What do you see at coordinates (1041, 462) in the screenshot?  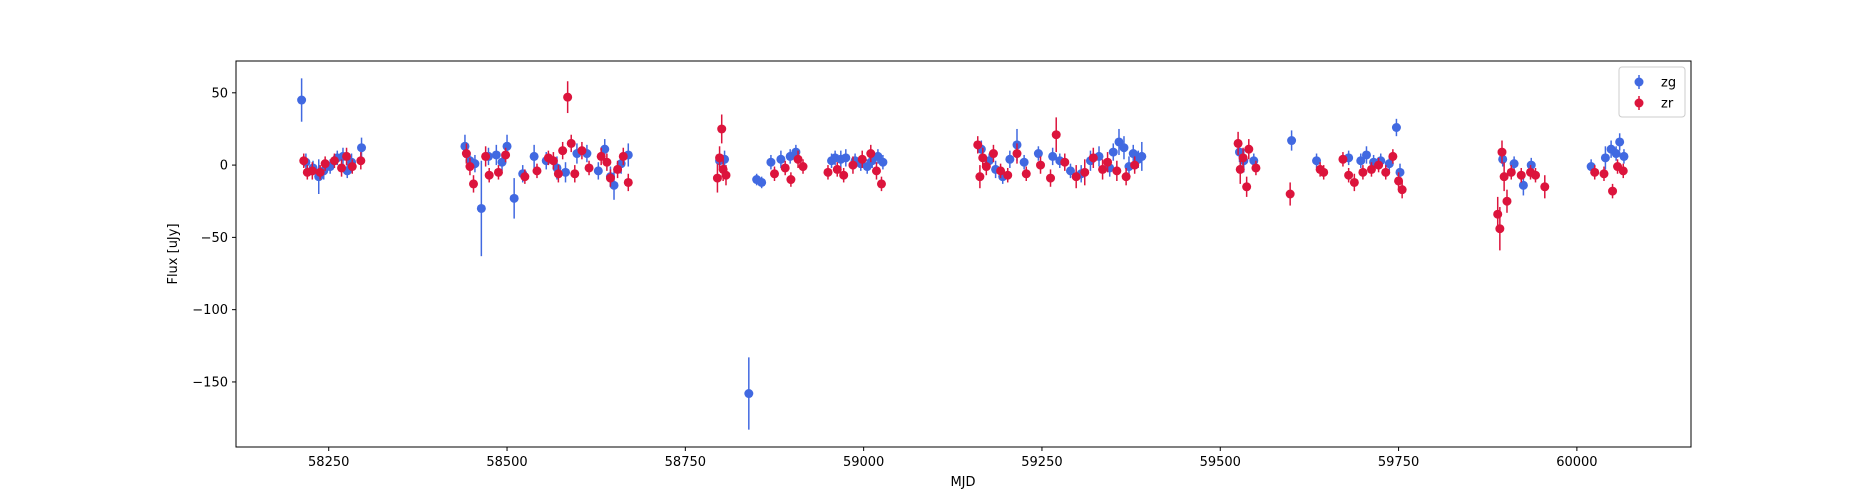 I see `x-tick-label: 59250` at bounding box center [1041, 462].